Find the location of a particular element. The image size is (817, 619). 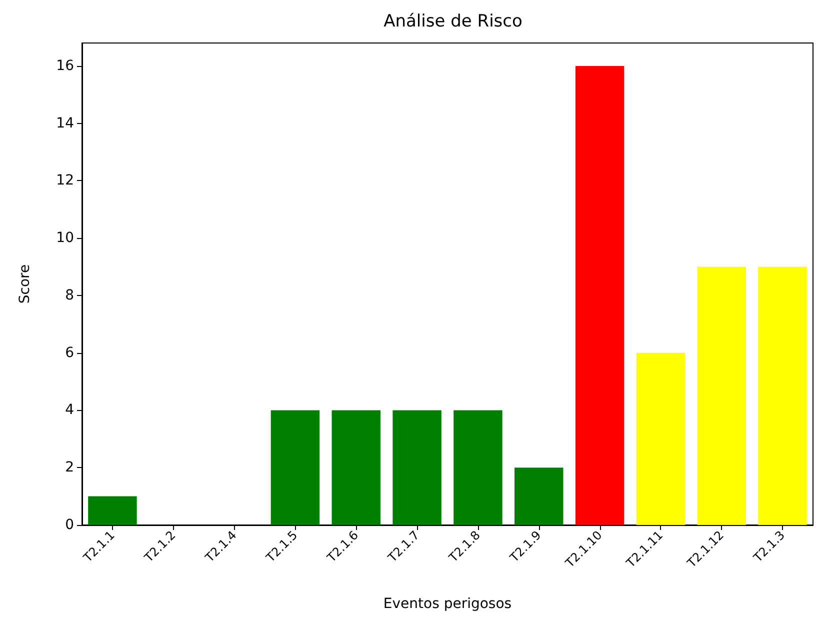

y-tick-label: 10 is located at coordinates (65, 238).